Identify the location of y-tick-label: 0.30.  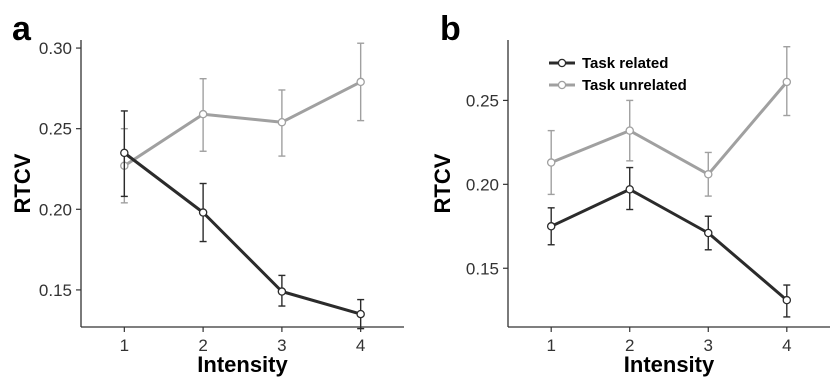
(55, 48).